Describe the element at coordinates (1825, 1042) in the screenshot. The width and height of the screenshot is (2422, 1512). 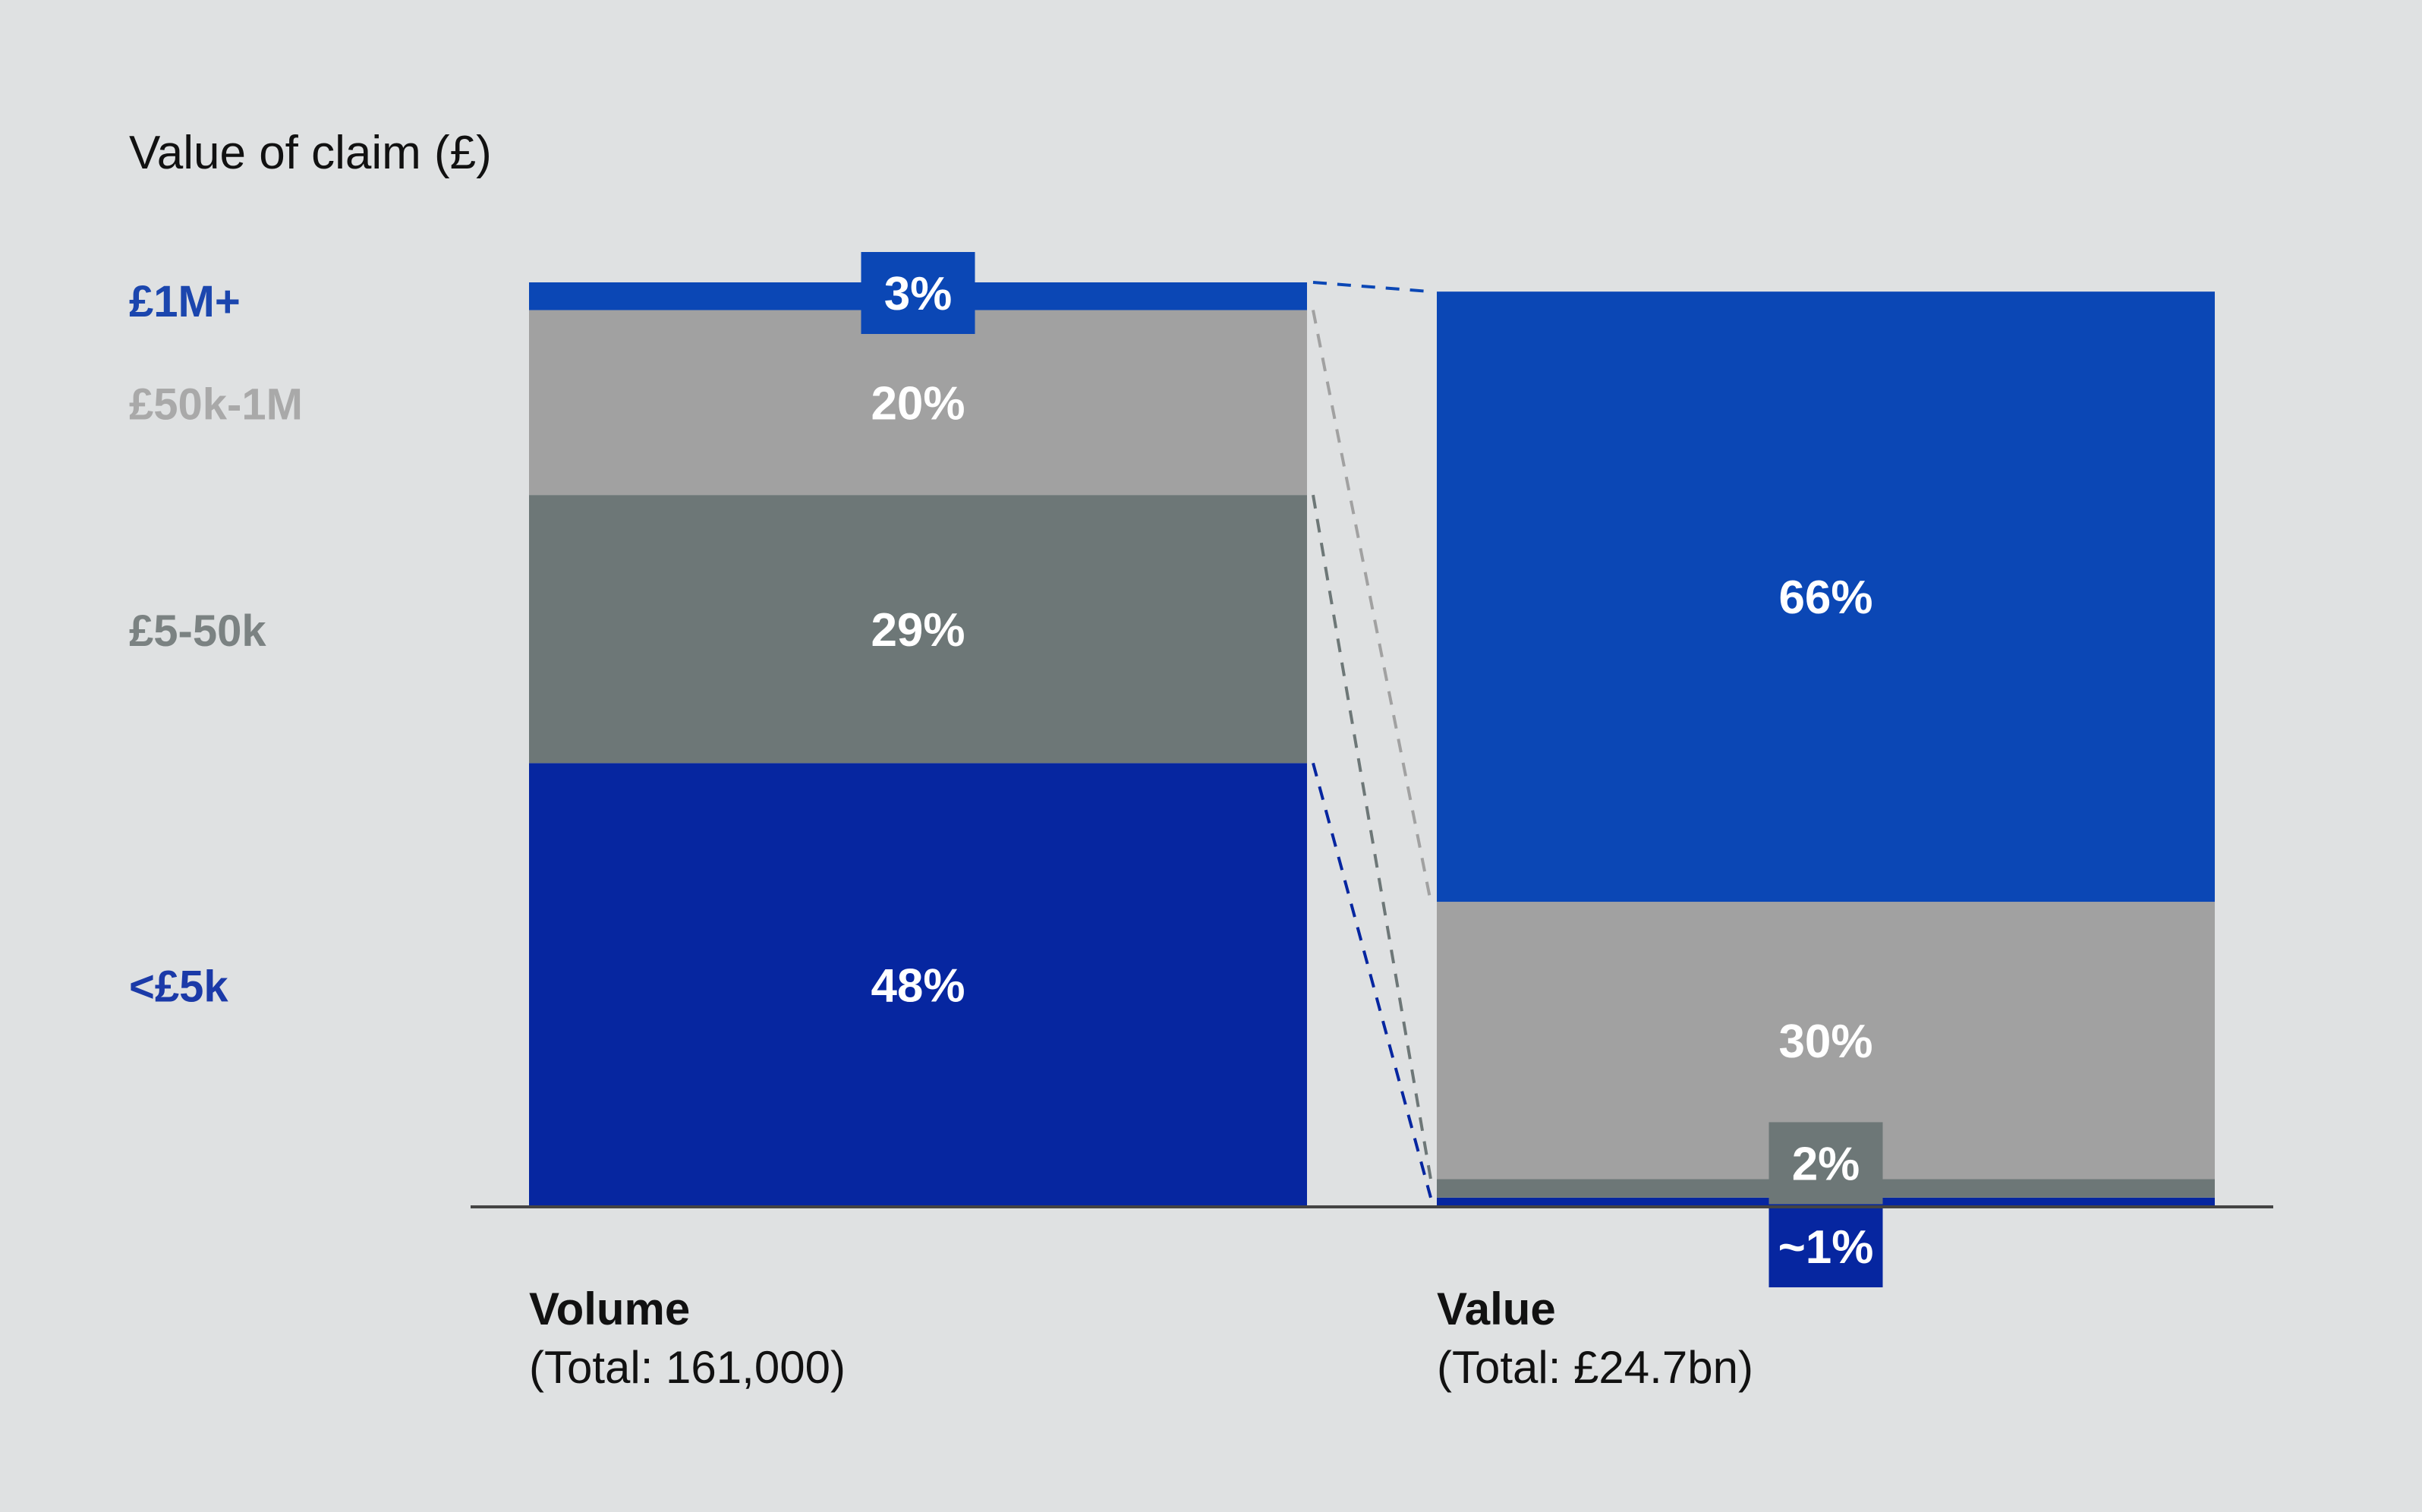
I see `value-label: 30%` at that location.